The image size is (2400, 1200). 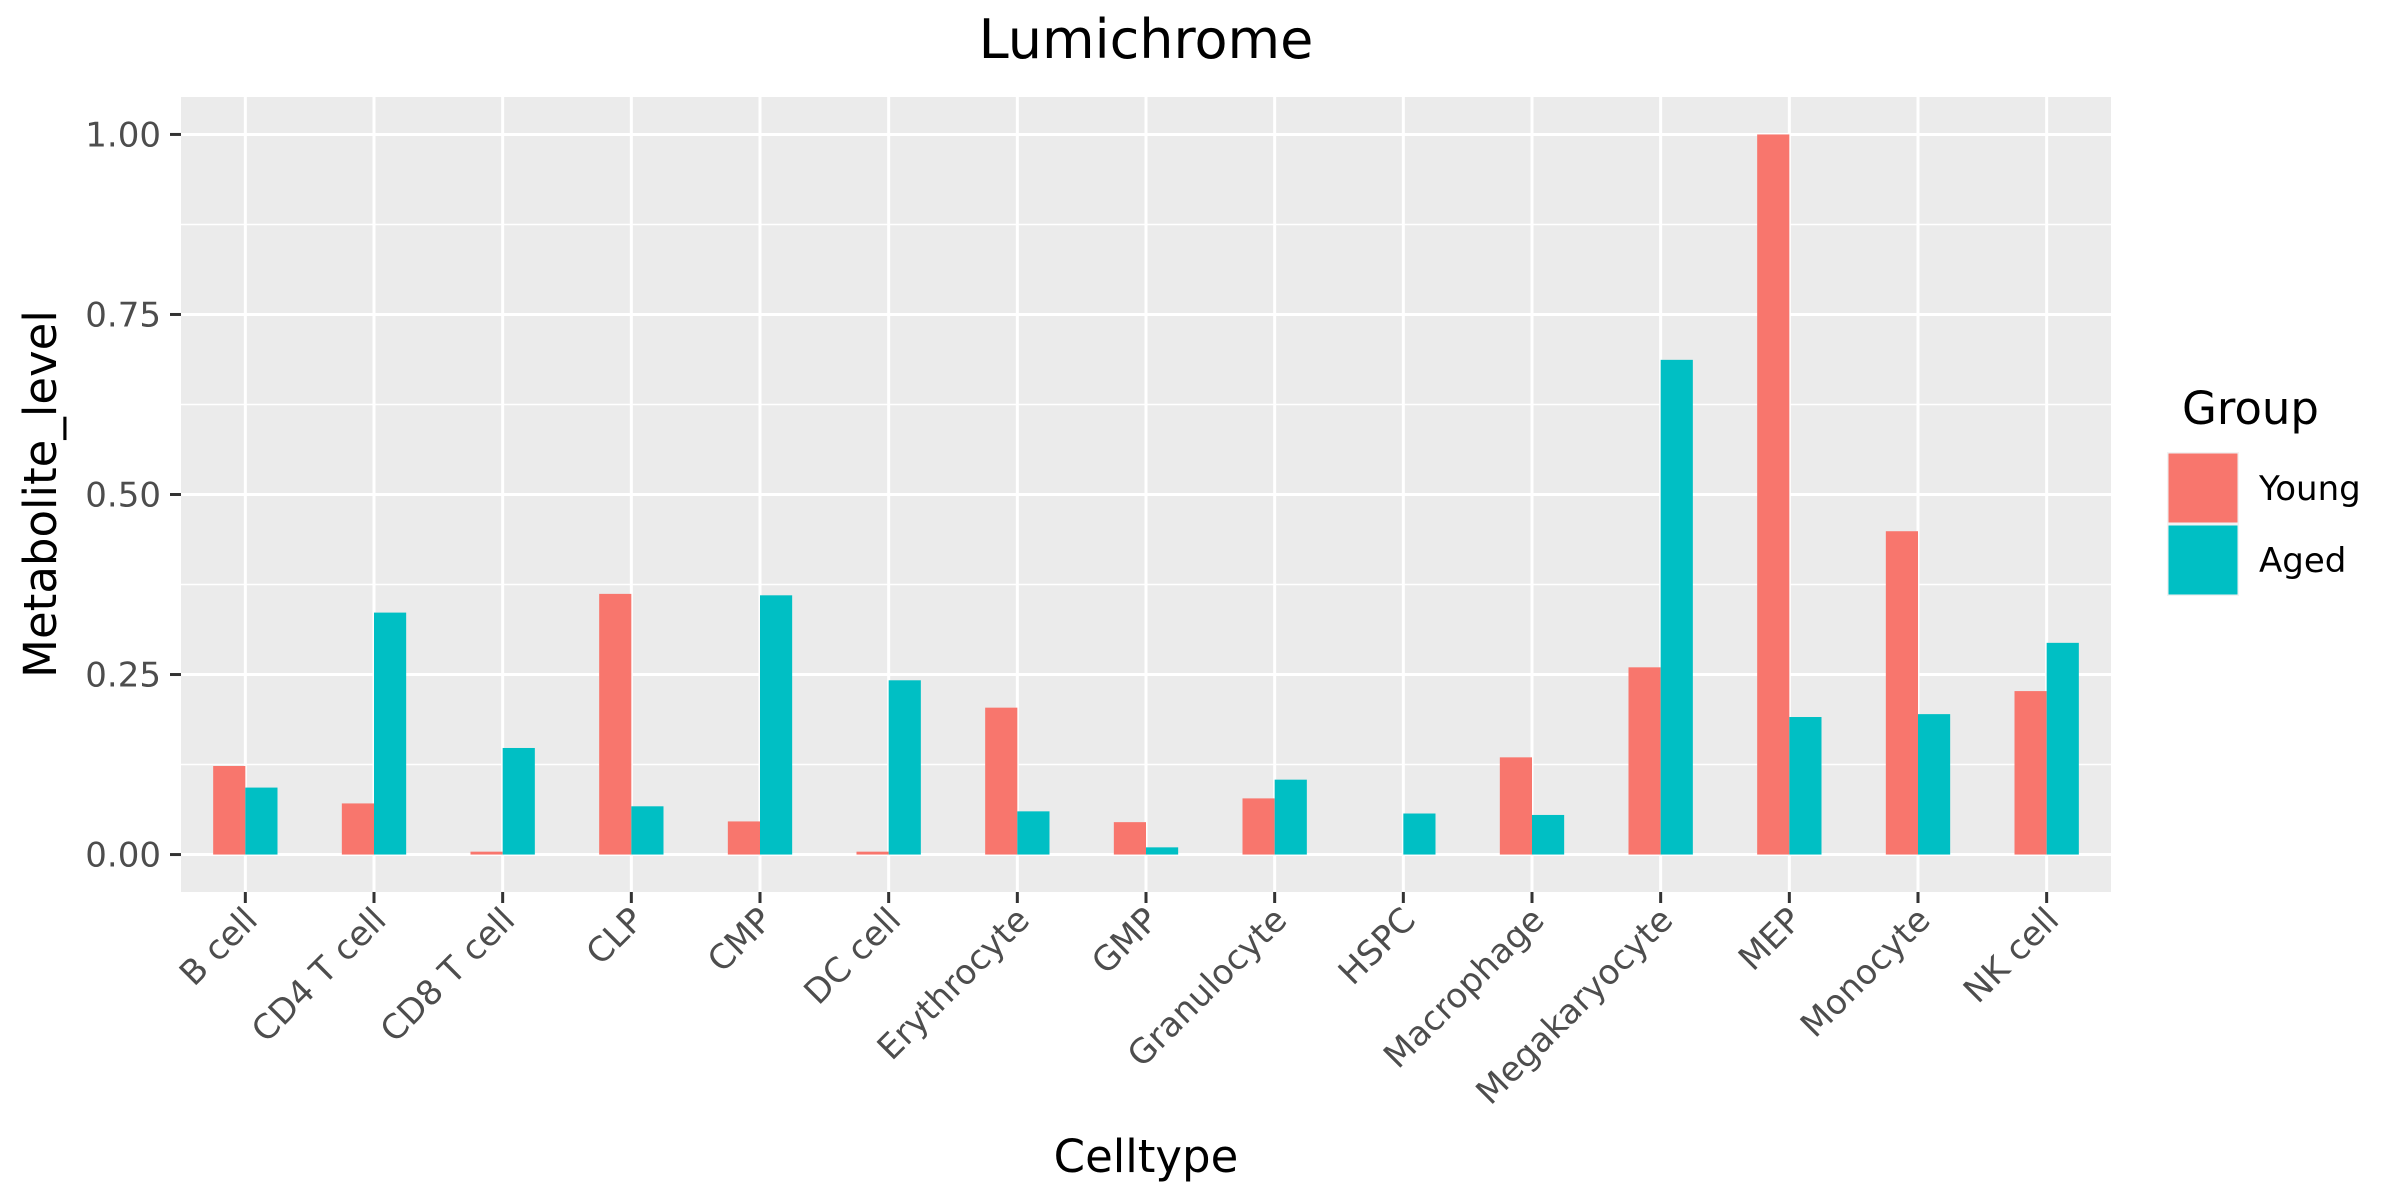 What do you see at coordinates (123, 315) in the screenshot?
I see `y-tick-label: 0.75` at bounding box center [123, 315].